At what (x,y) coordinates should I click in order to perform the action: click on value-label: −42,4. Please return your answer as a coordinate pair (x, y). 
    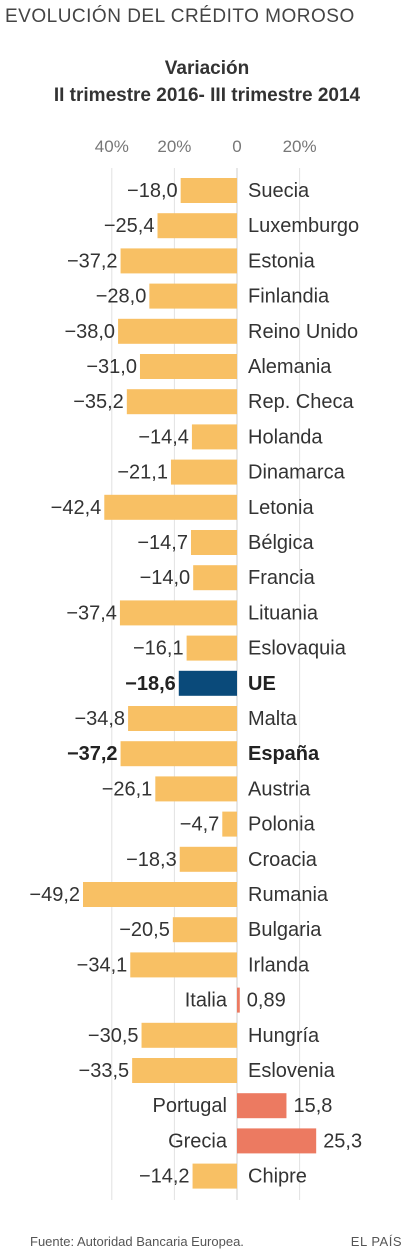
    Looking at the image, I should click on (76, 508).